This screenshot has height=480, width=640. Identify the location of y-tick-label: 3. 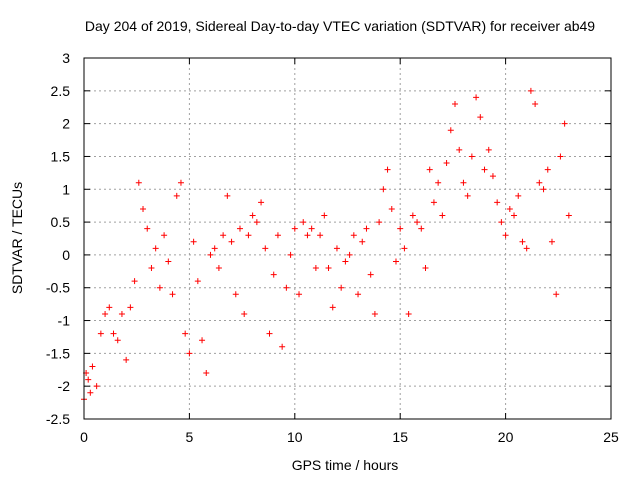
(66, 58).